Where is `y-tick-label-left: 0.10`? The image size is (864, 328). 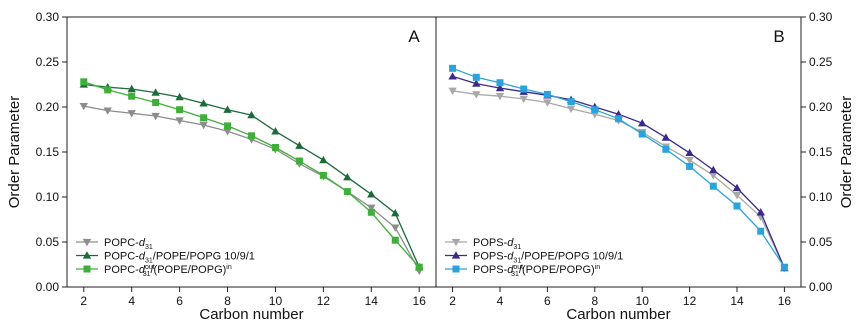 y-tick-label-left: 0.10 is located at coordinates (48, 197).